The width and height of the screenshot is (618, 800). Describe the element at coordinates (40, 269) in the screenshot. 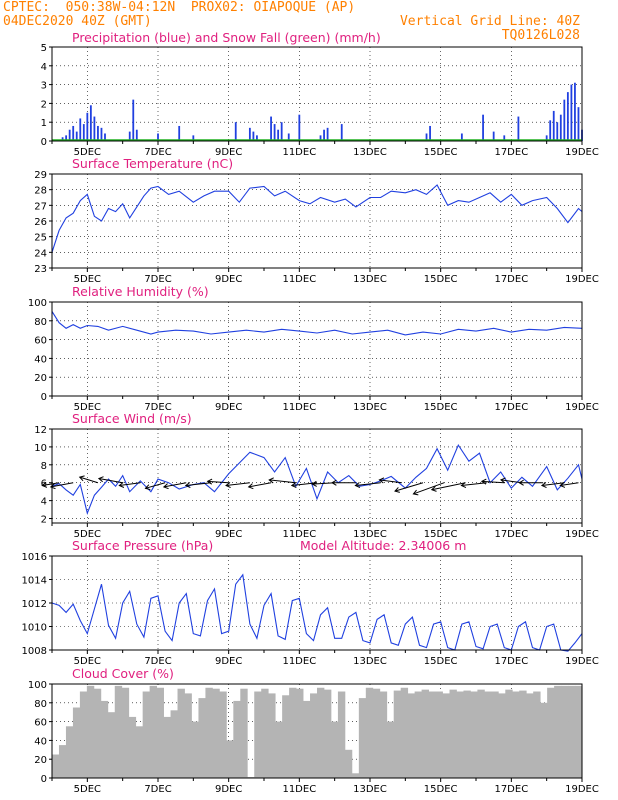

I see `y-tick-label: 23` at that location.